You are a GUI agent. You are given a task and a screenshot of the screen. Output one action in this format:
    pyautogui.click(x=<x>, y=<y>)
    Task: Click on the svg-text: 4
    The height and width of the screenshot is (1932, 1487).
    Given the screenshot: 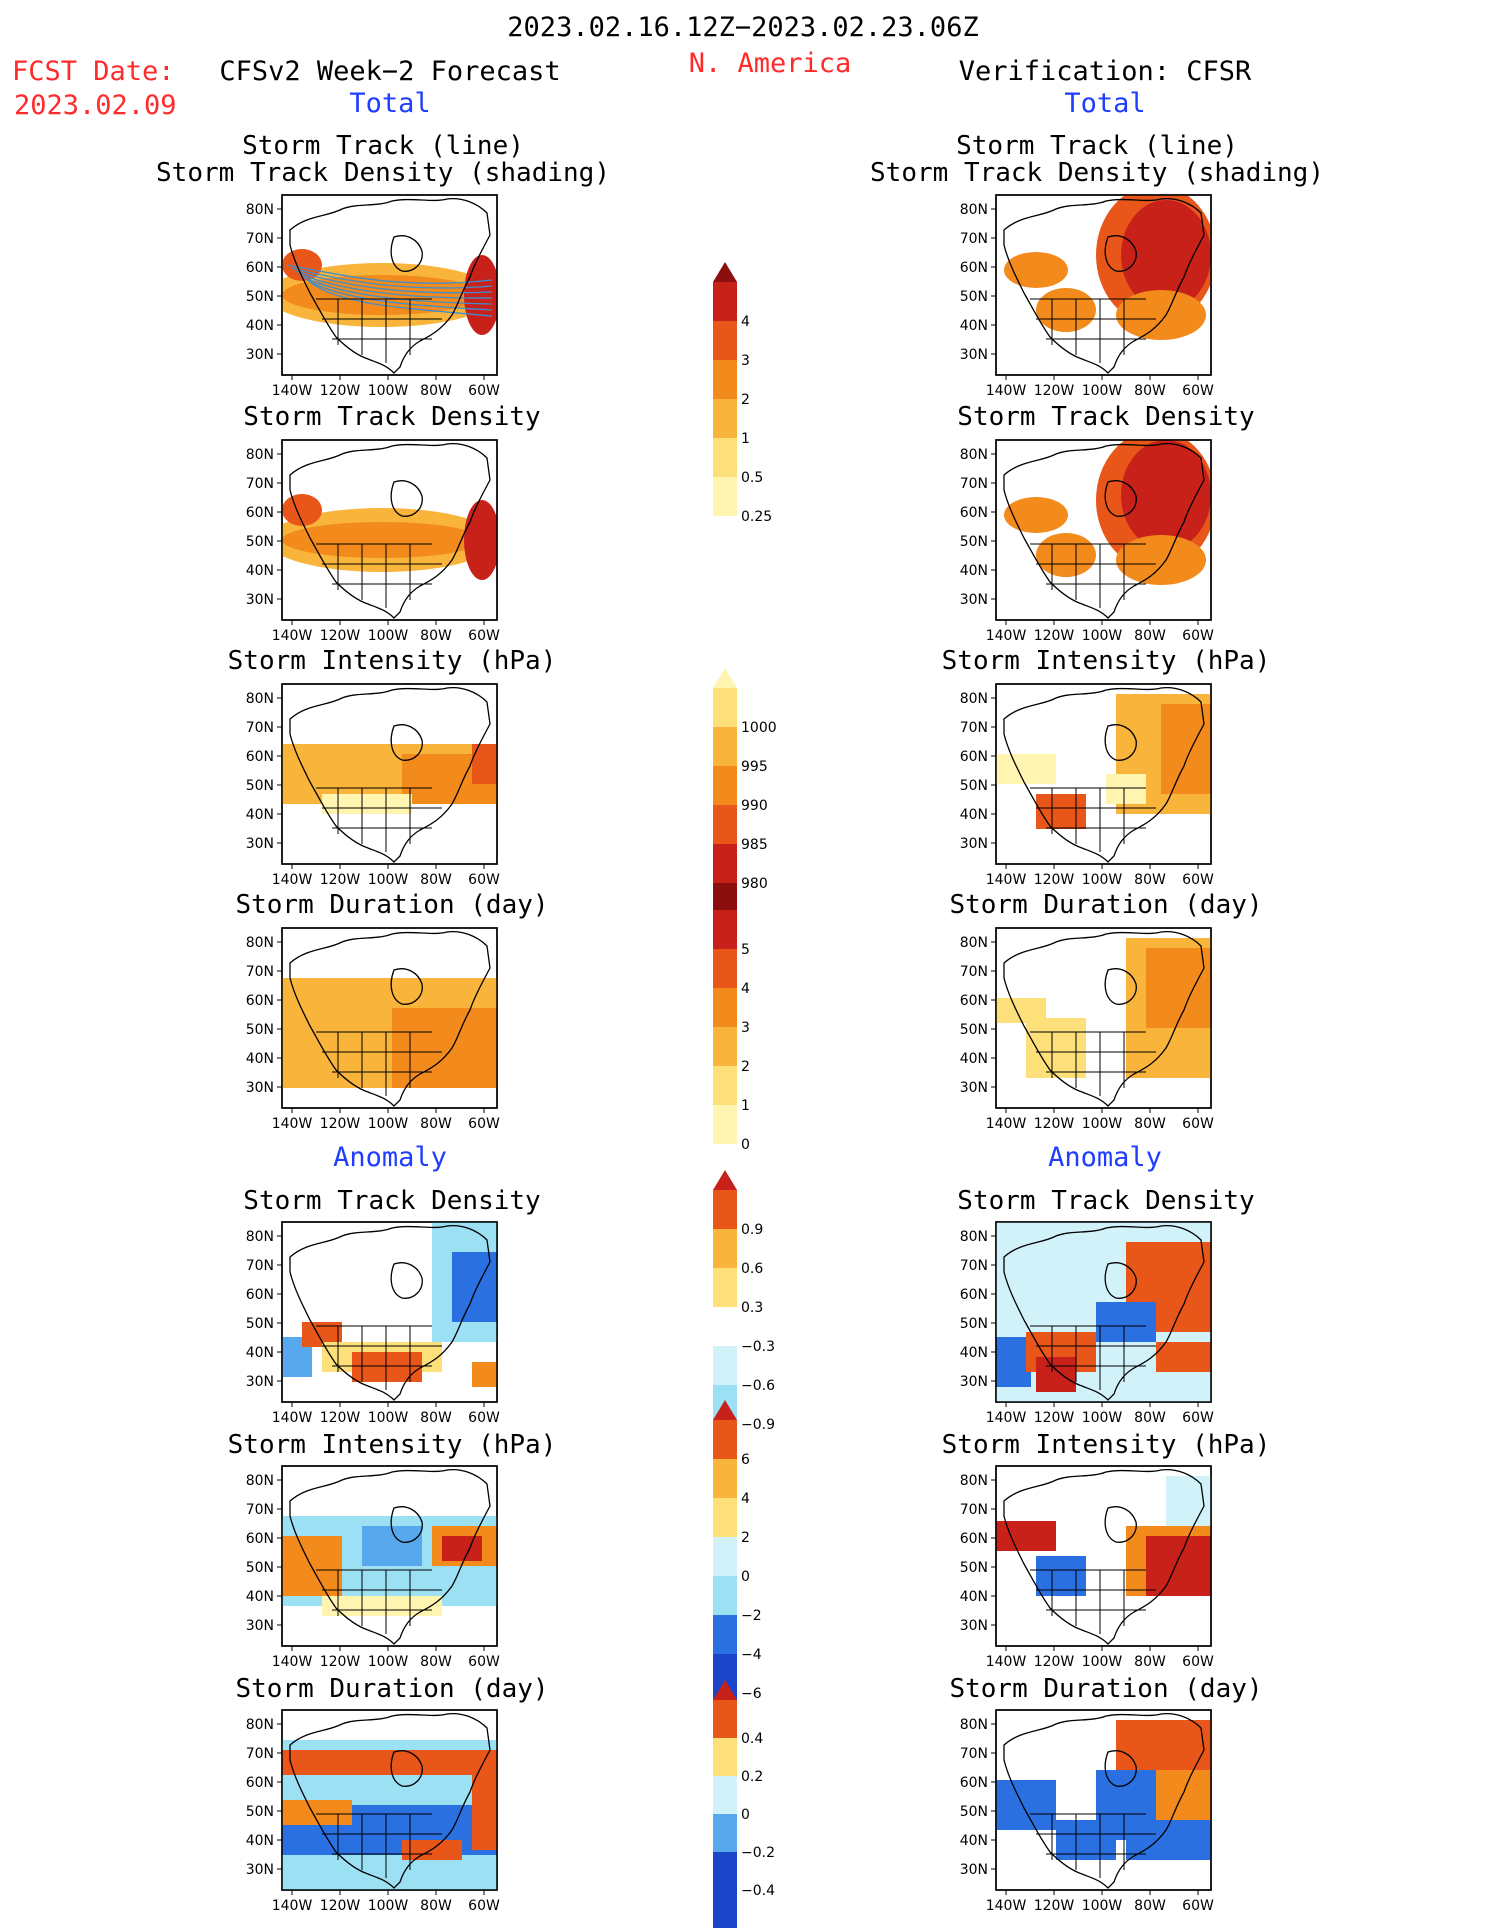 What is the action you would take?
    pyautogui.click(x=745, y=1499)
    